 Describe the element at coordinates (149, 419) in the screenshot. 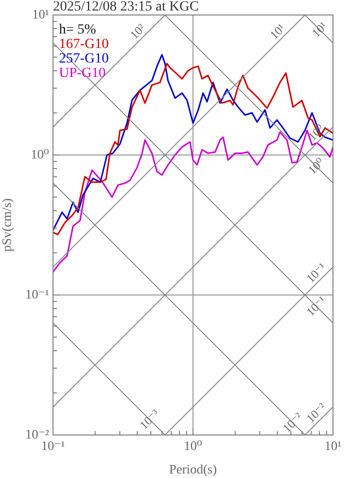

I see `annotation: 10⁻³` at that location.